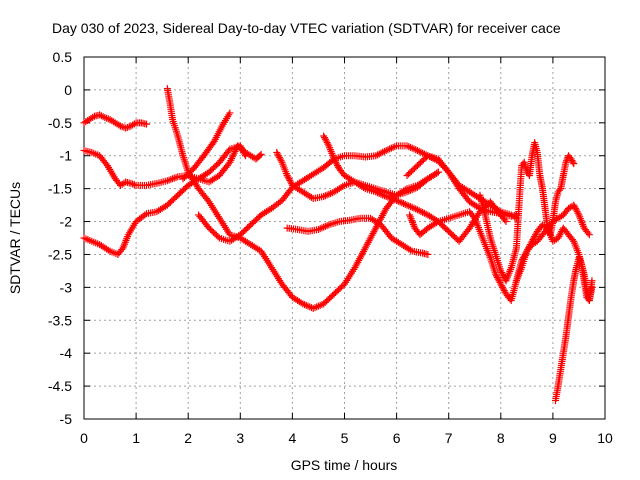 The width and height of the screenshot is (640, 480). What do you see at coordinates (60, 254) in the screenshot?
I see `y-tick-label: -2.5` at bounding box center [60, 254].